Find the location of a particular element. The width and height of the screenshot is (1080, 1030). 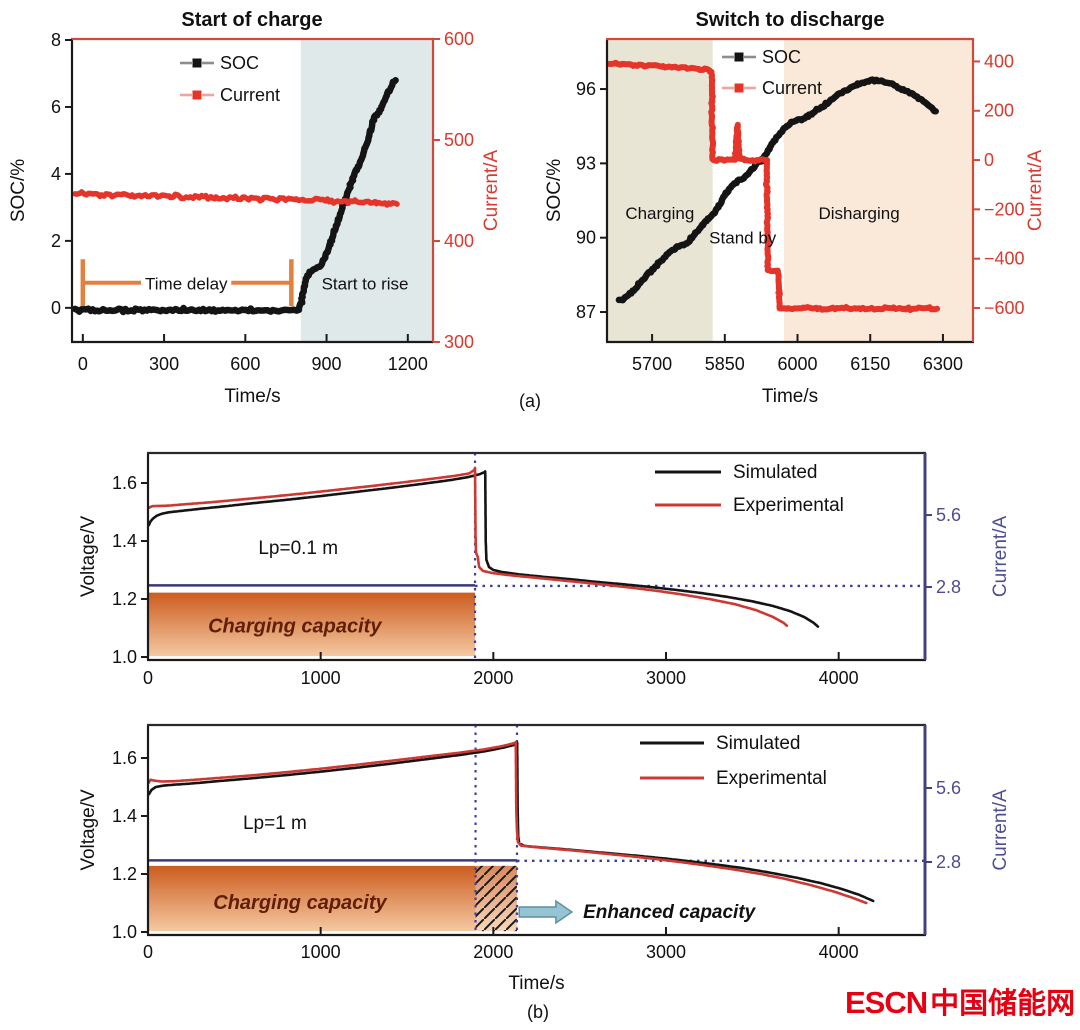

x-tick-label: 300 is located at coordinates (164, 364).